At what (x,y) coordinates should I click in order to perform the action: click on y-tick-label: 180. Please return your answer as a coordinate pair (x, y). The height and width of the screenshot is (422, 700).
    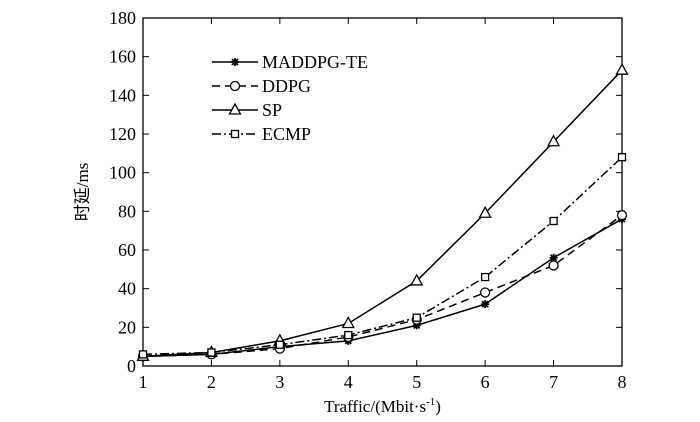
    Looking at the image, I should click on (122, 18).